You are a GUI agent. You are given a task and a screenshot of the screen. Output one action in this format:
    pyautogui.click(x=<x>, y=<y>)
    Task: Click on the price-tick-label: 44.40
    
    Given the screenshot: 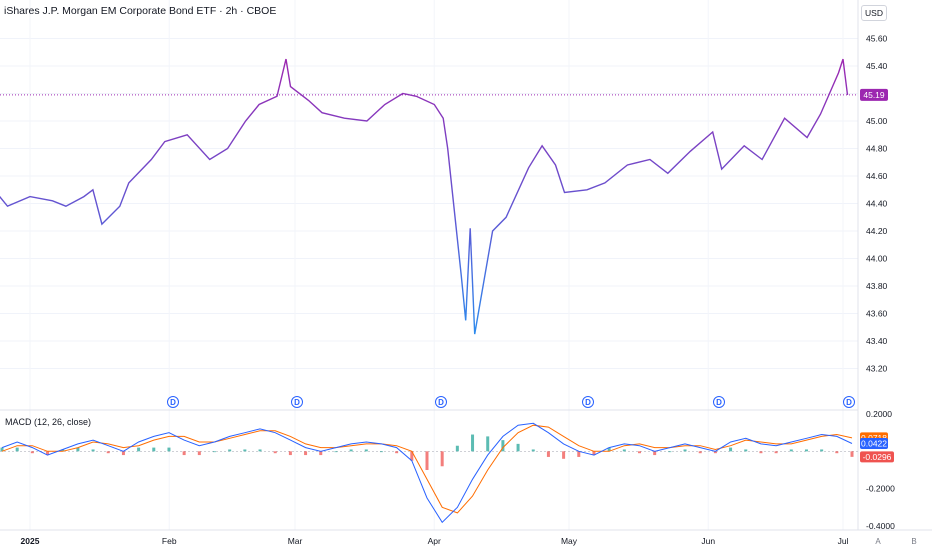 What is the action you would take?
    pyautogui.click(x=877, y=204)
    